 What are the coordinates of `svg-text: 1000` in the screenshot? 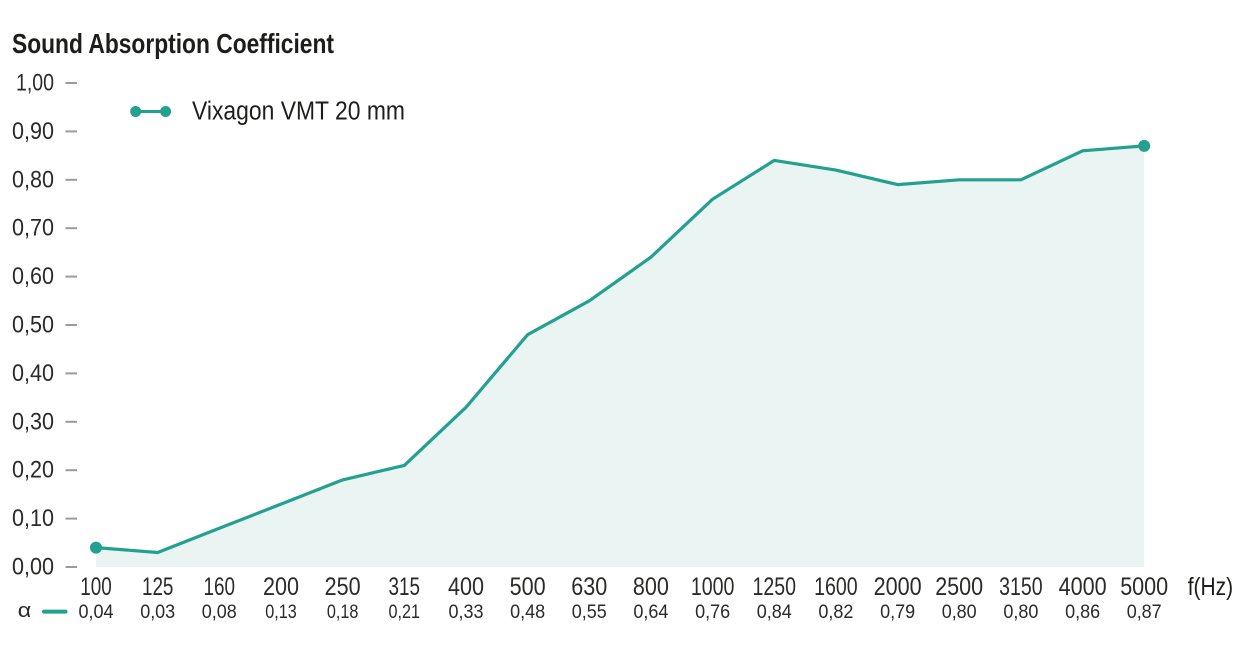 It's located at (713, 587).